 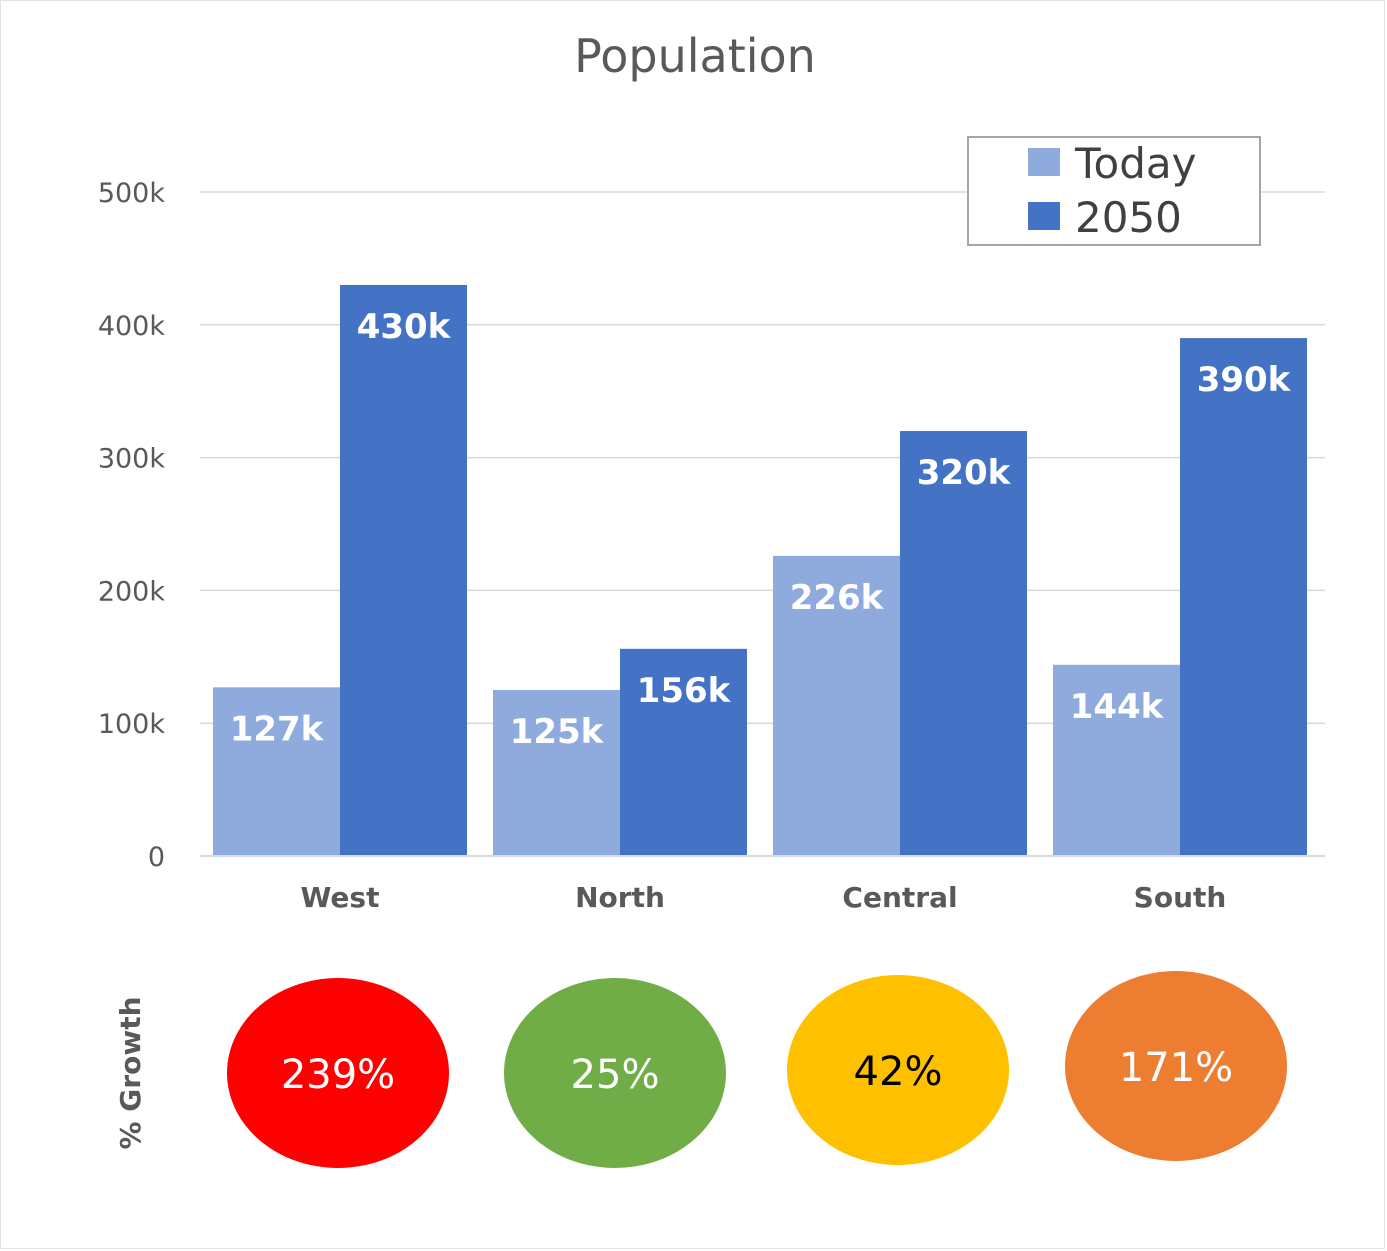 What do you see at coordinates (132, 193) in the screenshot?
I see `y-tick-label: 500k` at bounding box center [132, 193].